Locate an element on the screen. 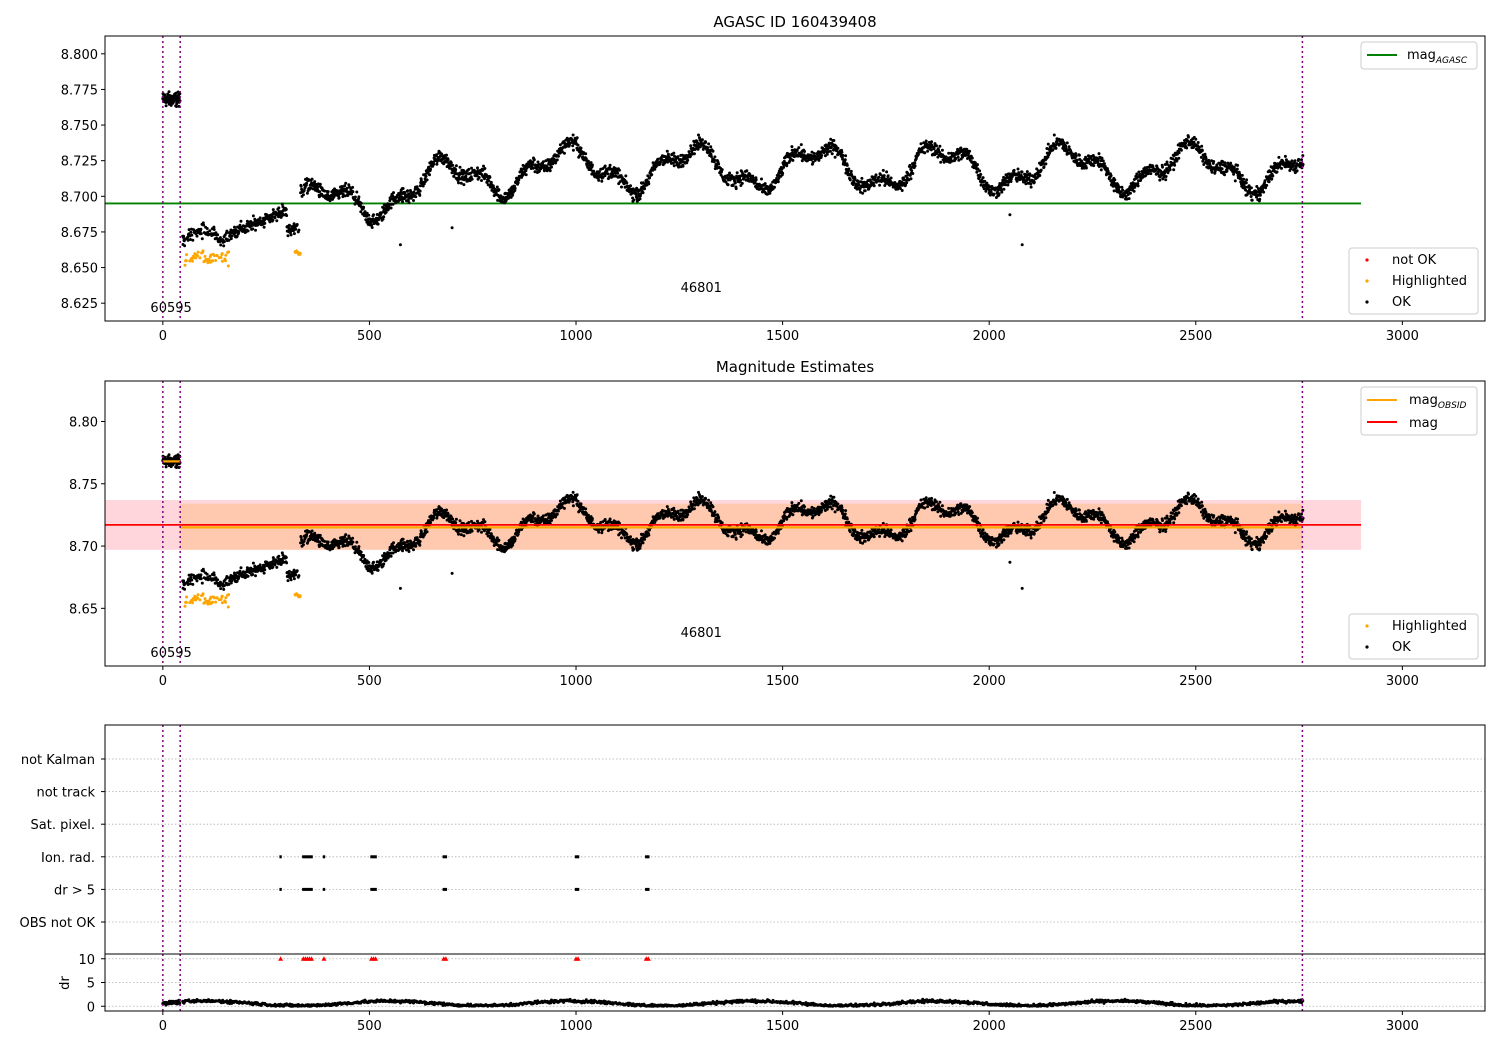  p1-xtick-label: 3000 is located at coordinates (1402, 336).